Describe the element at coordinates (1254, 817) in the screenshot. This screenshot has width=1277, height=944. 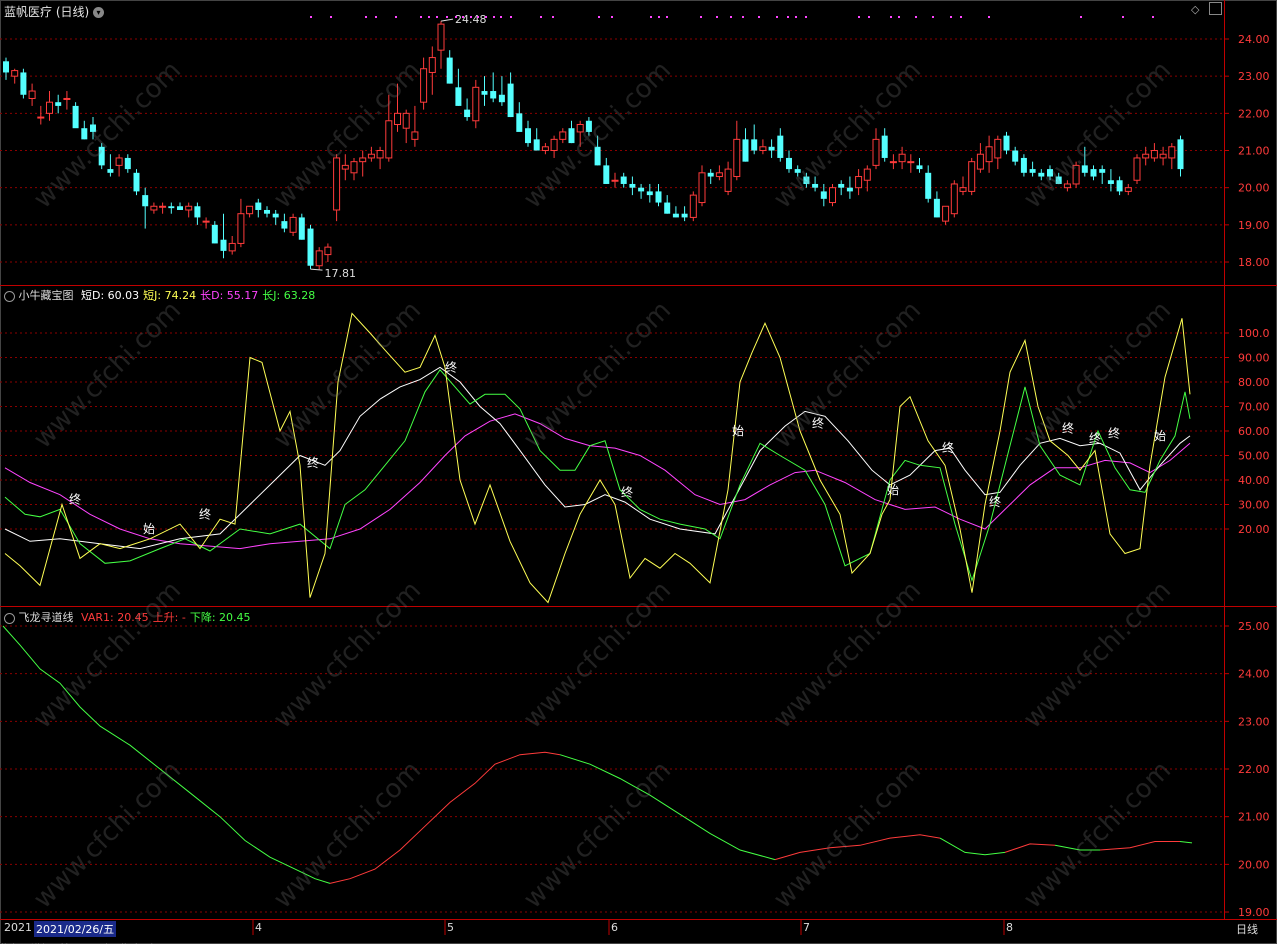
I see `ind2-tick-label: 21.00` at that location.